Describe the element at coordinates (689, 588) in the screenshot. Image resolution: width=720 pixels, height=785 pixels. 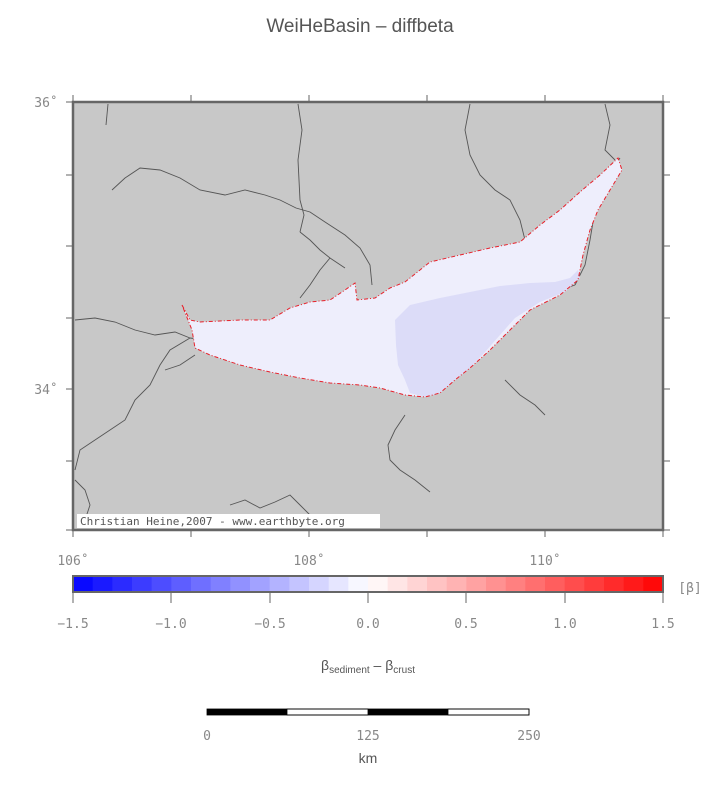
I see `colorbar-unit: [β]` at that location.